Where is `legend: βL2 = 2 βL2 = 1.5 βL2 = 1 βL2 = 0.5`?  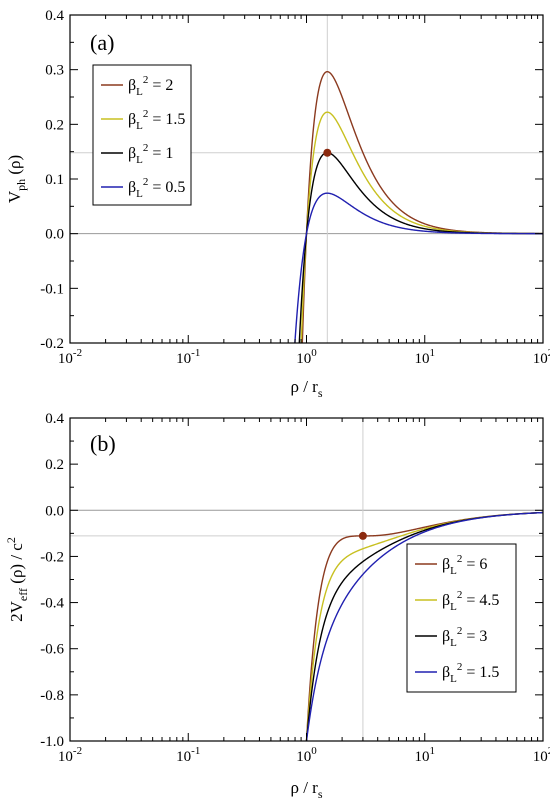 legend: βL2 = 2 βL2 = 1.5 βL2 = 1 βL2 = 0.5 is located at coordinates (142, 135).